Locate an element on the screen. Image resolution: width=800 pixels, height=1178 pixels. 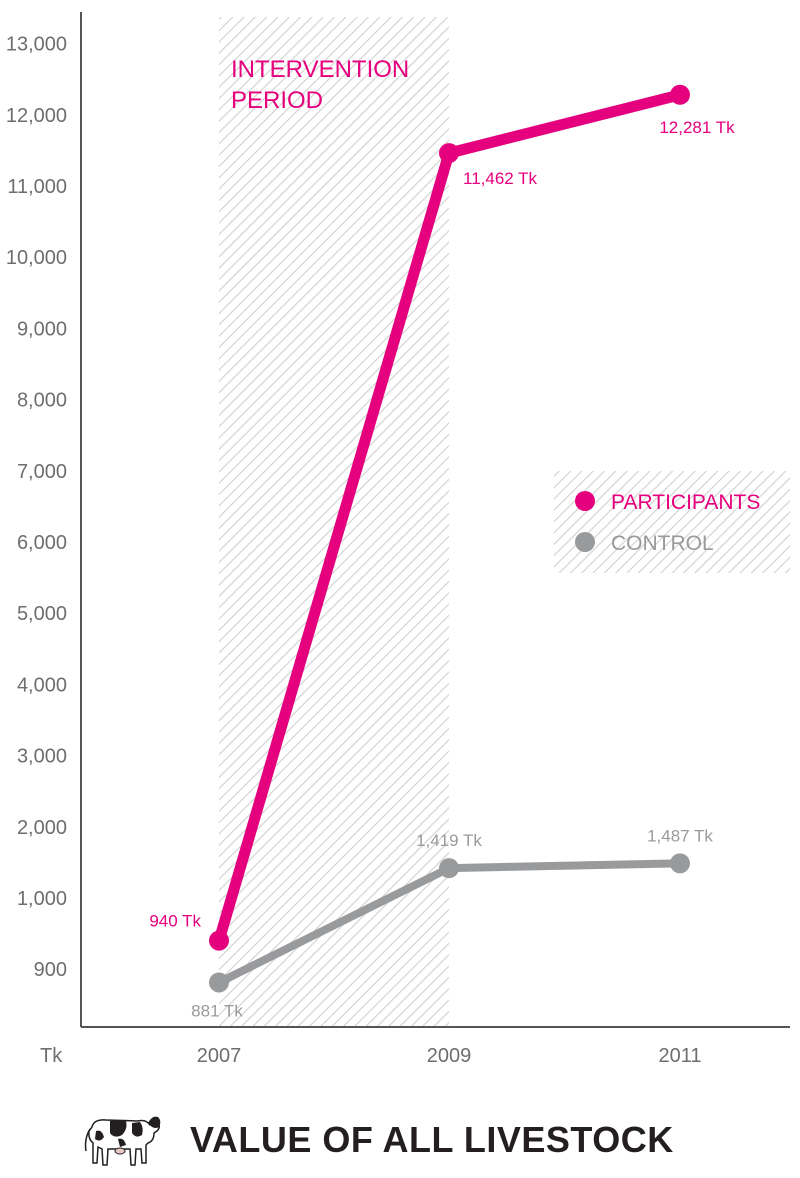
y-tick-label: 5,000 is located at coordinates (42, 614).